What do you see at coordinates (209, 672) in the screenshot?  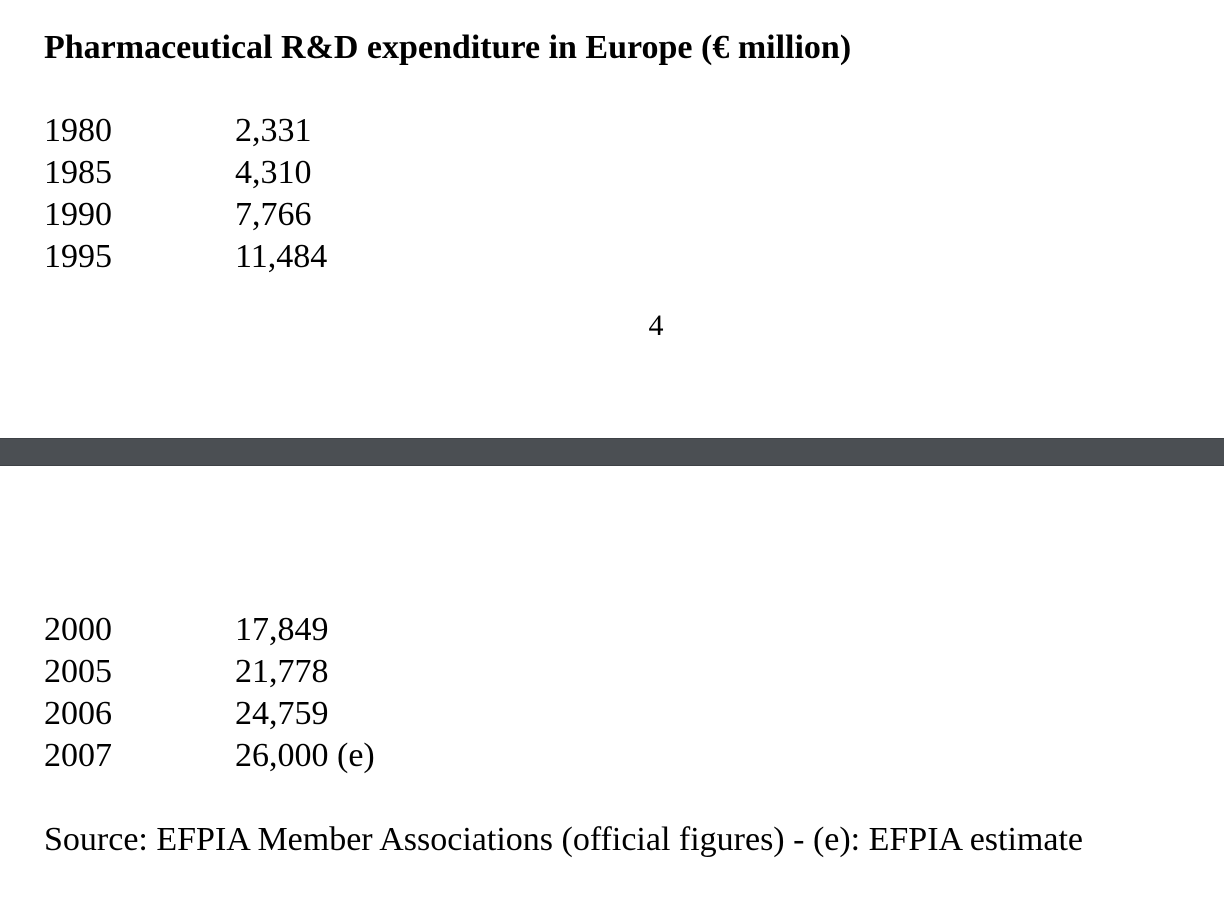 I see `table-row: 2005 21,778` at bounding box center [209, 672].